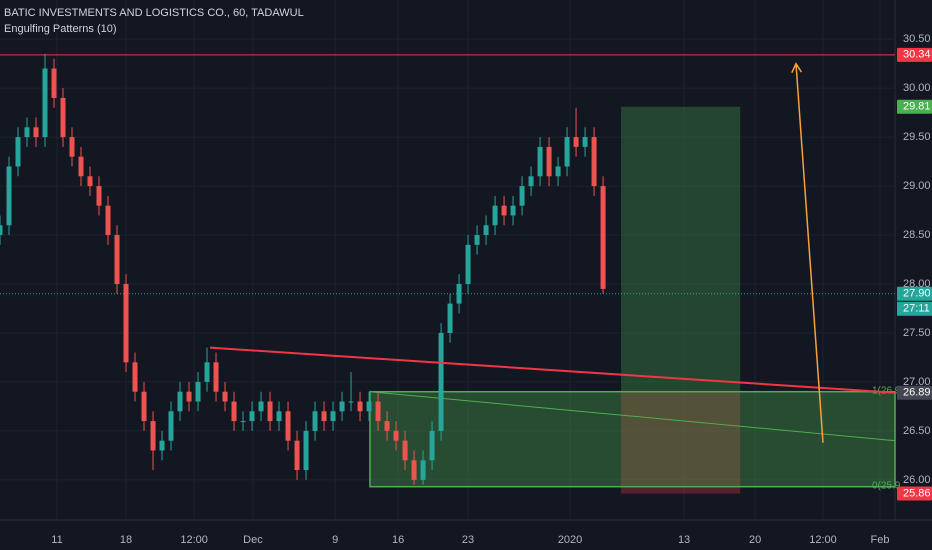 The height and width of the screenshot is (550, 932). Describe the element at coordinates (917, 137) in the screenshot. I see `y-tick-label: 29.50` at that location.